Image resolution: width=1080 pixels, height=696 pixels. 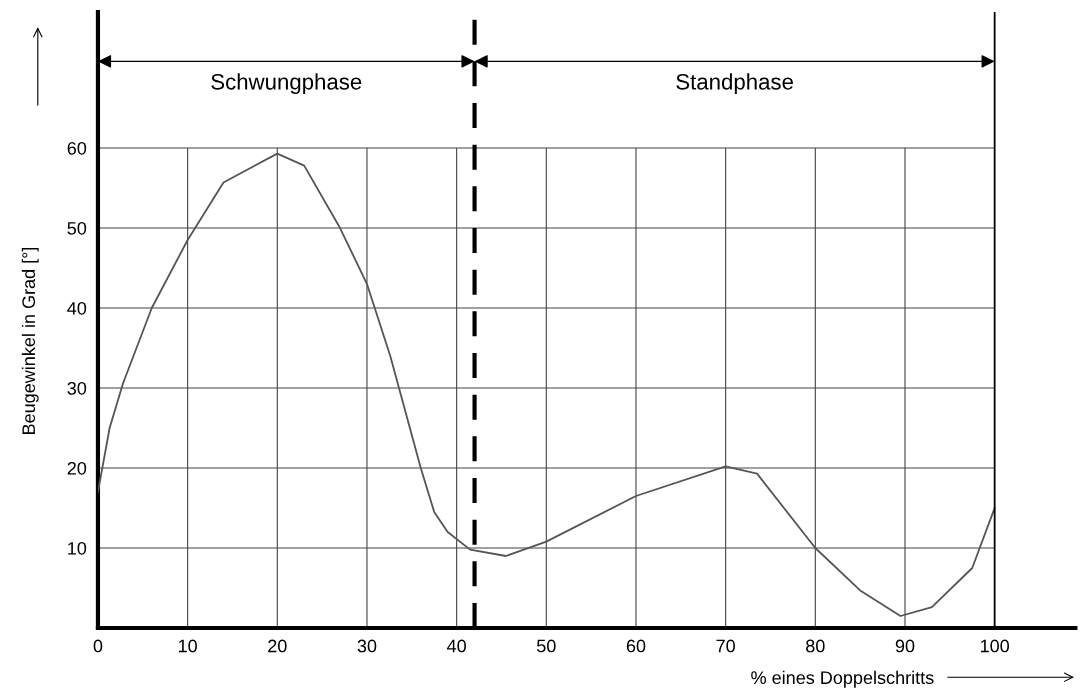 I want to click on x-tick-label: 60, so click(x=636, y=646).